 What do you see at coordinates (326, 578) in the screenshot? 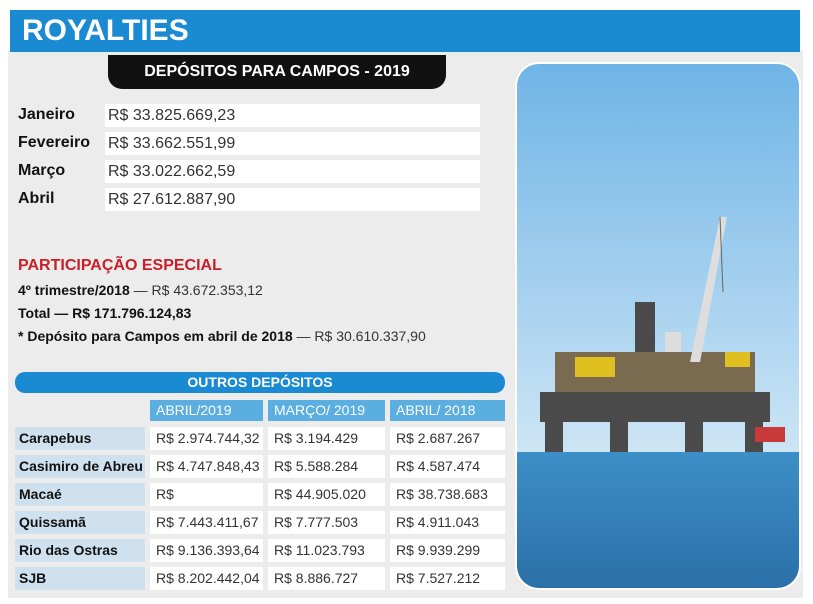
I see `cell: R$ 8.886.727` at bounding box center [326, 578].